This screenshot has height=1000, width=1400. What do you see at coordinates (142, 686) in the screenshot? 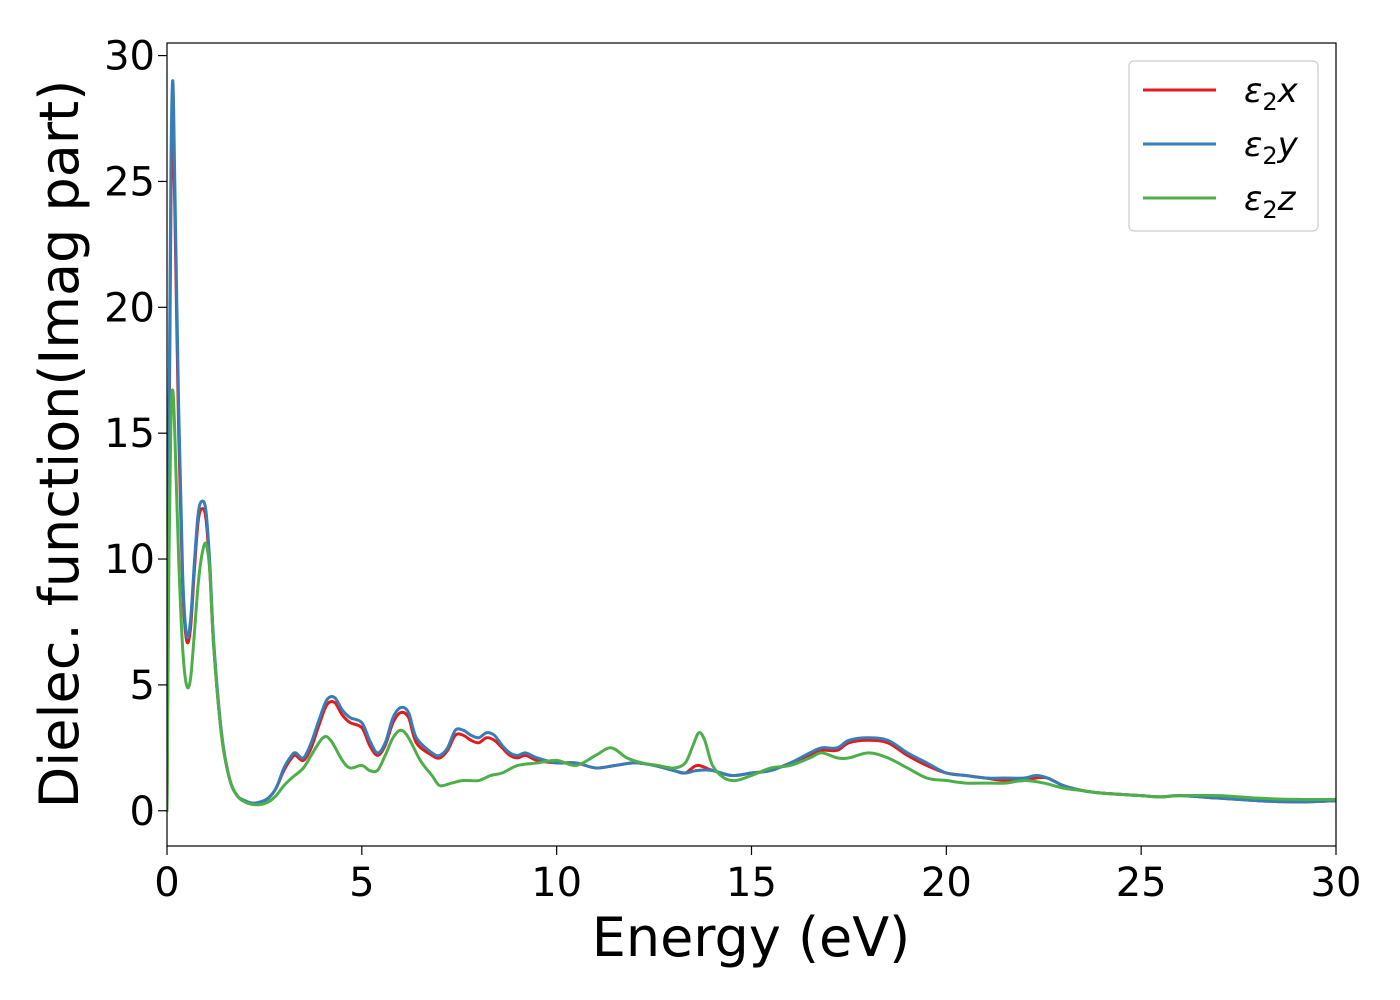
I see `y-tick-label: 5` at bounding box center [142, 686].